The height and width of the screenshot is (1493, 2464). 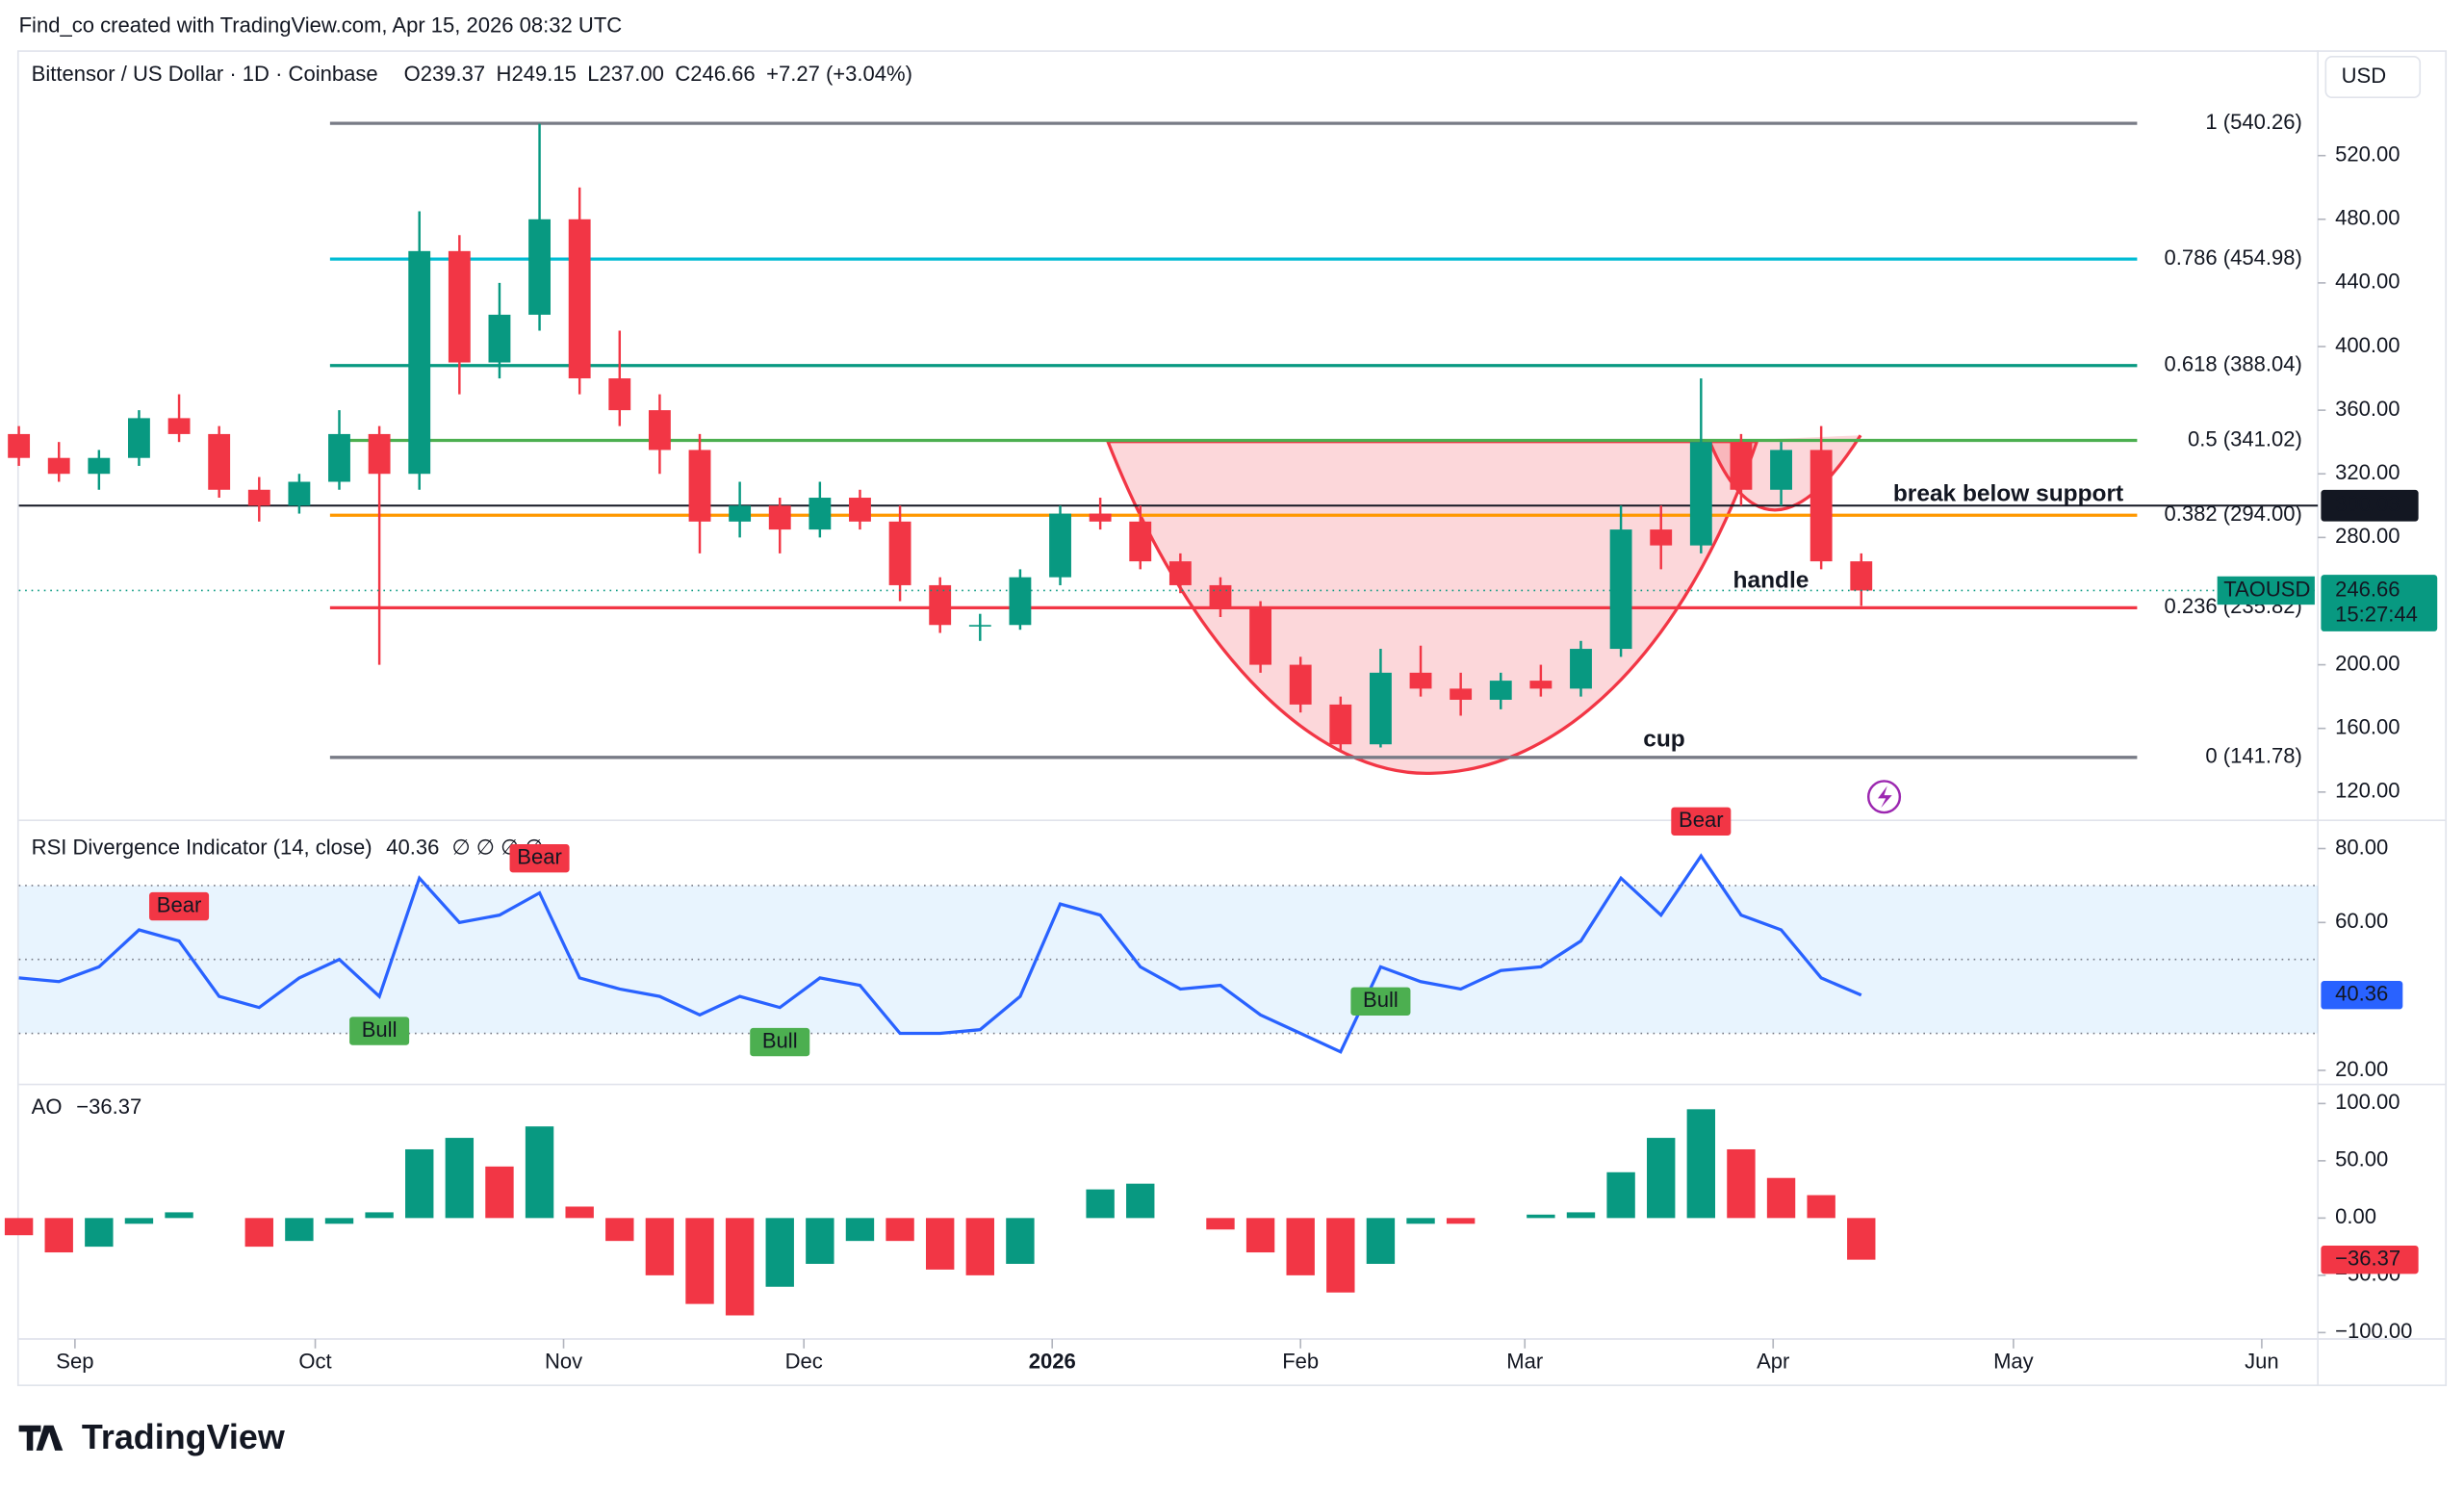 What do you see at coordinates (2233, 364) in the screenshot?
I see `fib-label: 0.618 (388.04)` at bounding box center [2233, 364].